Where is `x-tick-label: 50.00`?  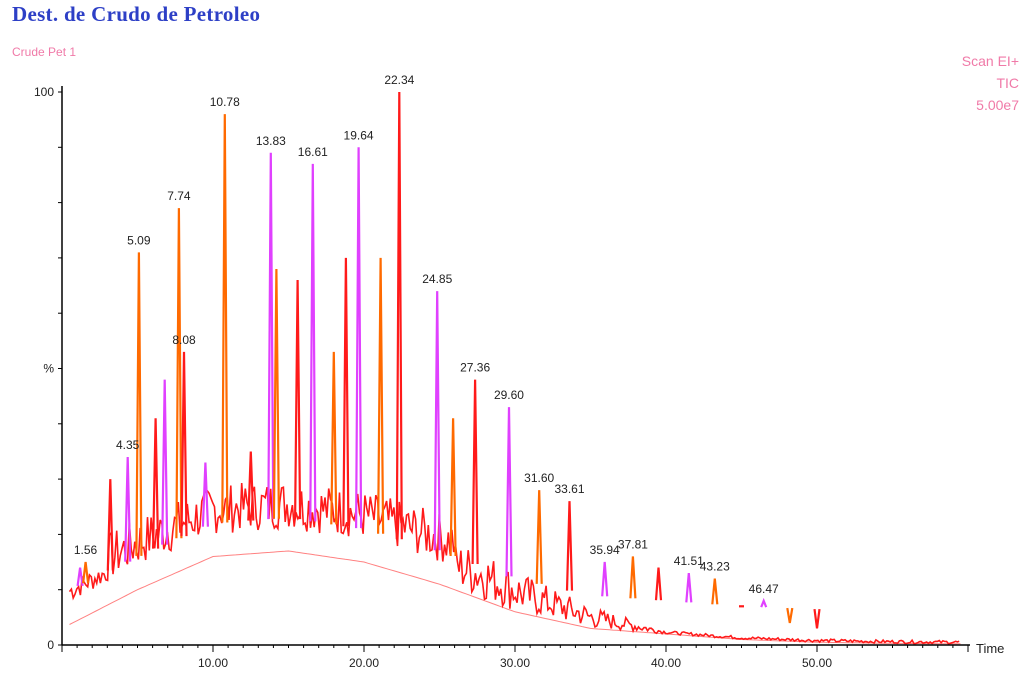
x-tick-label: 50.00 is located at coordinates (817, 663).